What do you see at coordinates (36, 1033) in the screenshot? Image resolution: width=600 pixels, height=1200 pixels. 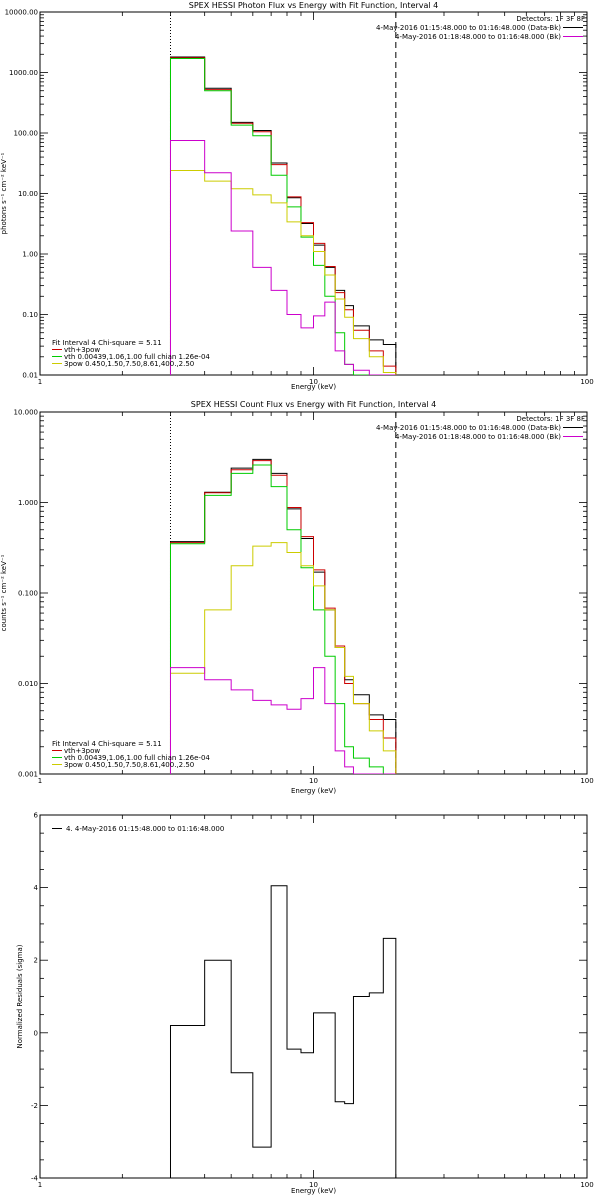 I see `y-tick-label: 0` at bounding box center [36, 1033].